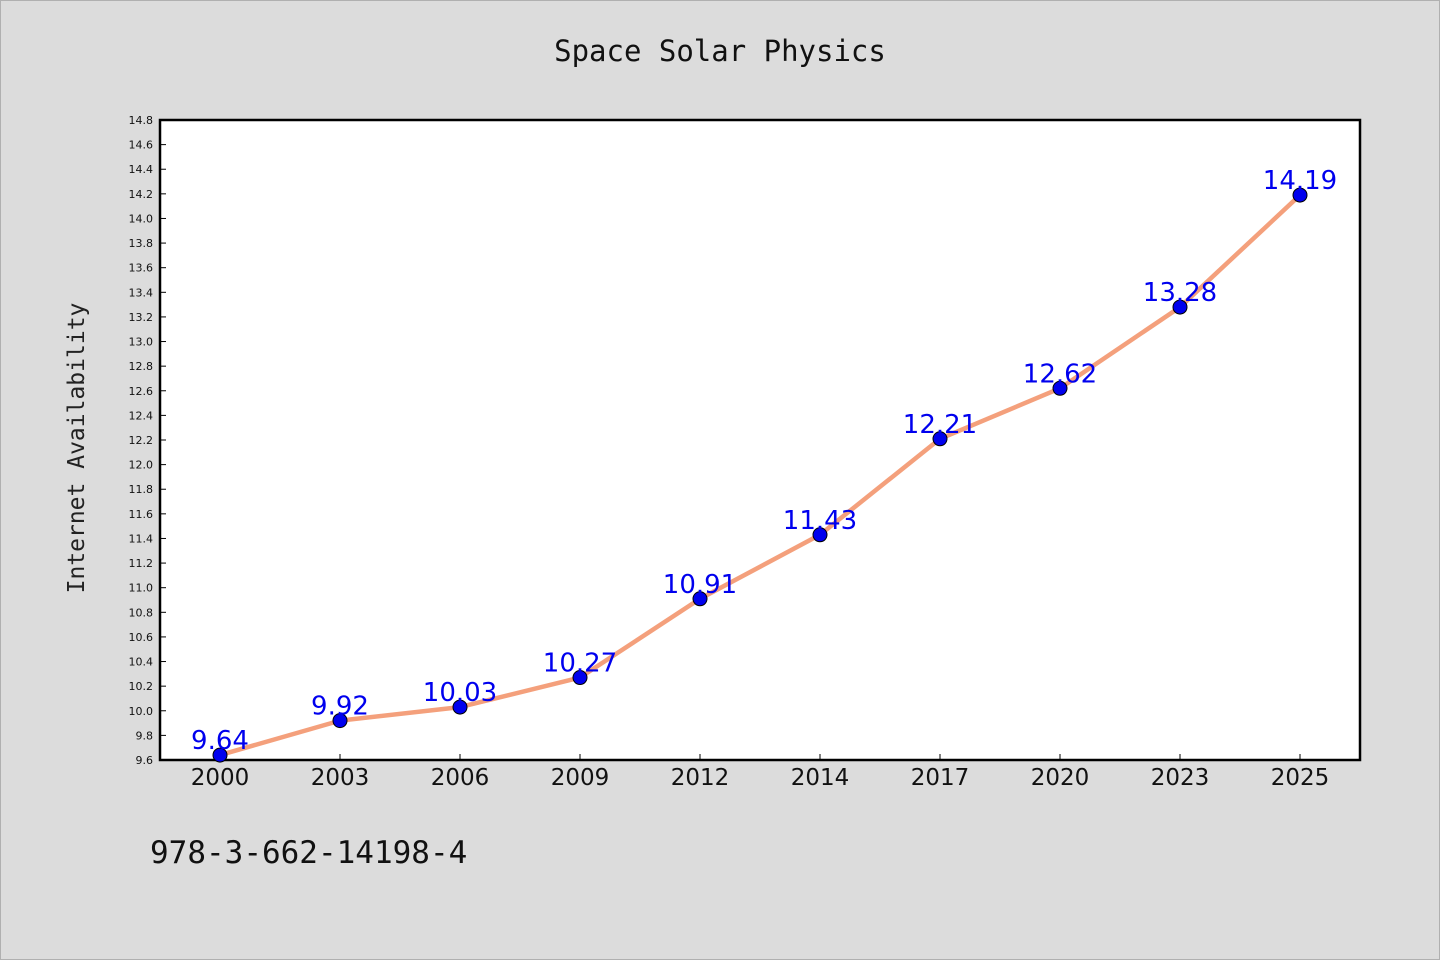 The width and height of the screenshot is (1440, 960). What do you see at coordinates (141, 612) in the screenshot?
I see `y-tick-label: 10.8` at bounding box center [141, 612].